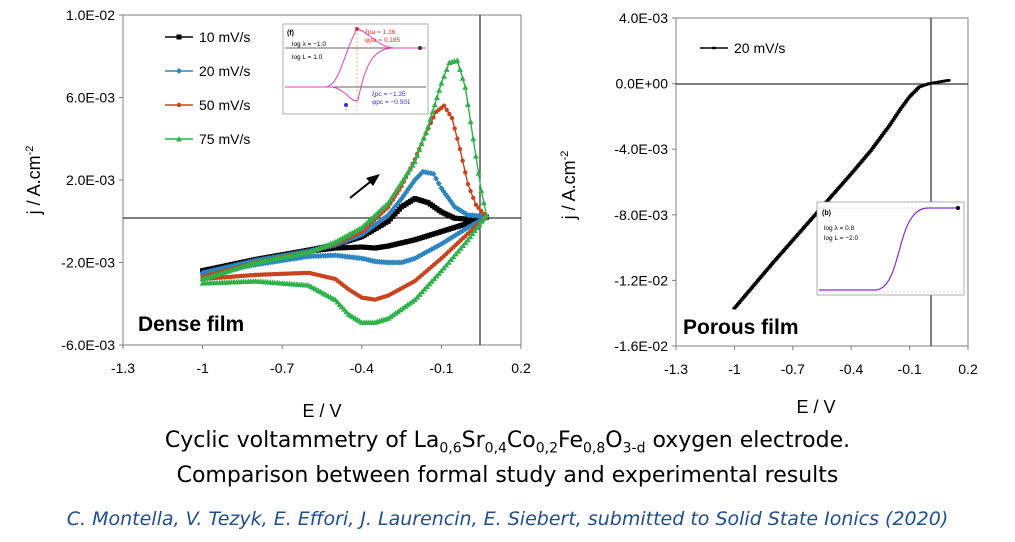 This screenshot has width=1015, height=542. What do you see at coordinates (641, 149) in the screenshot?
I see `y-tick-label: -4.0E-03` at bounding box center [641, 149].